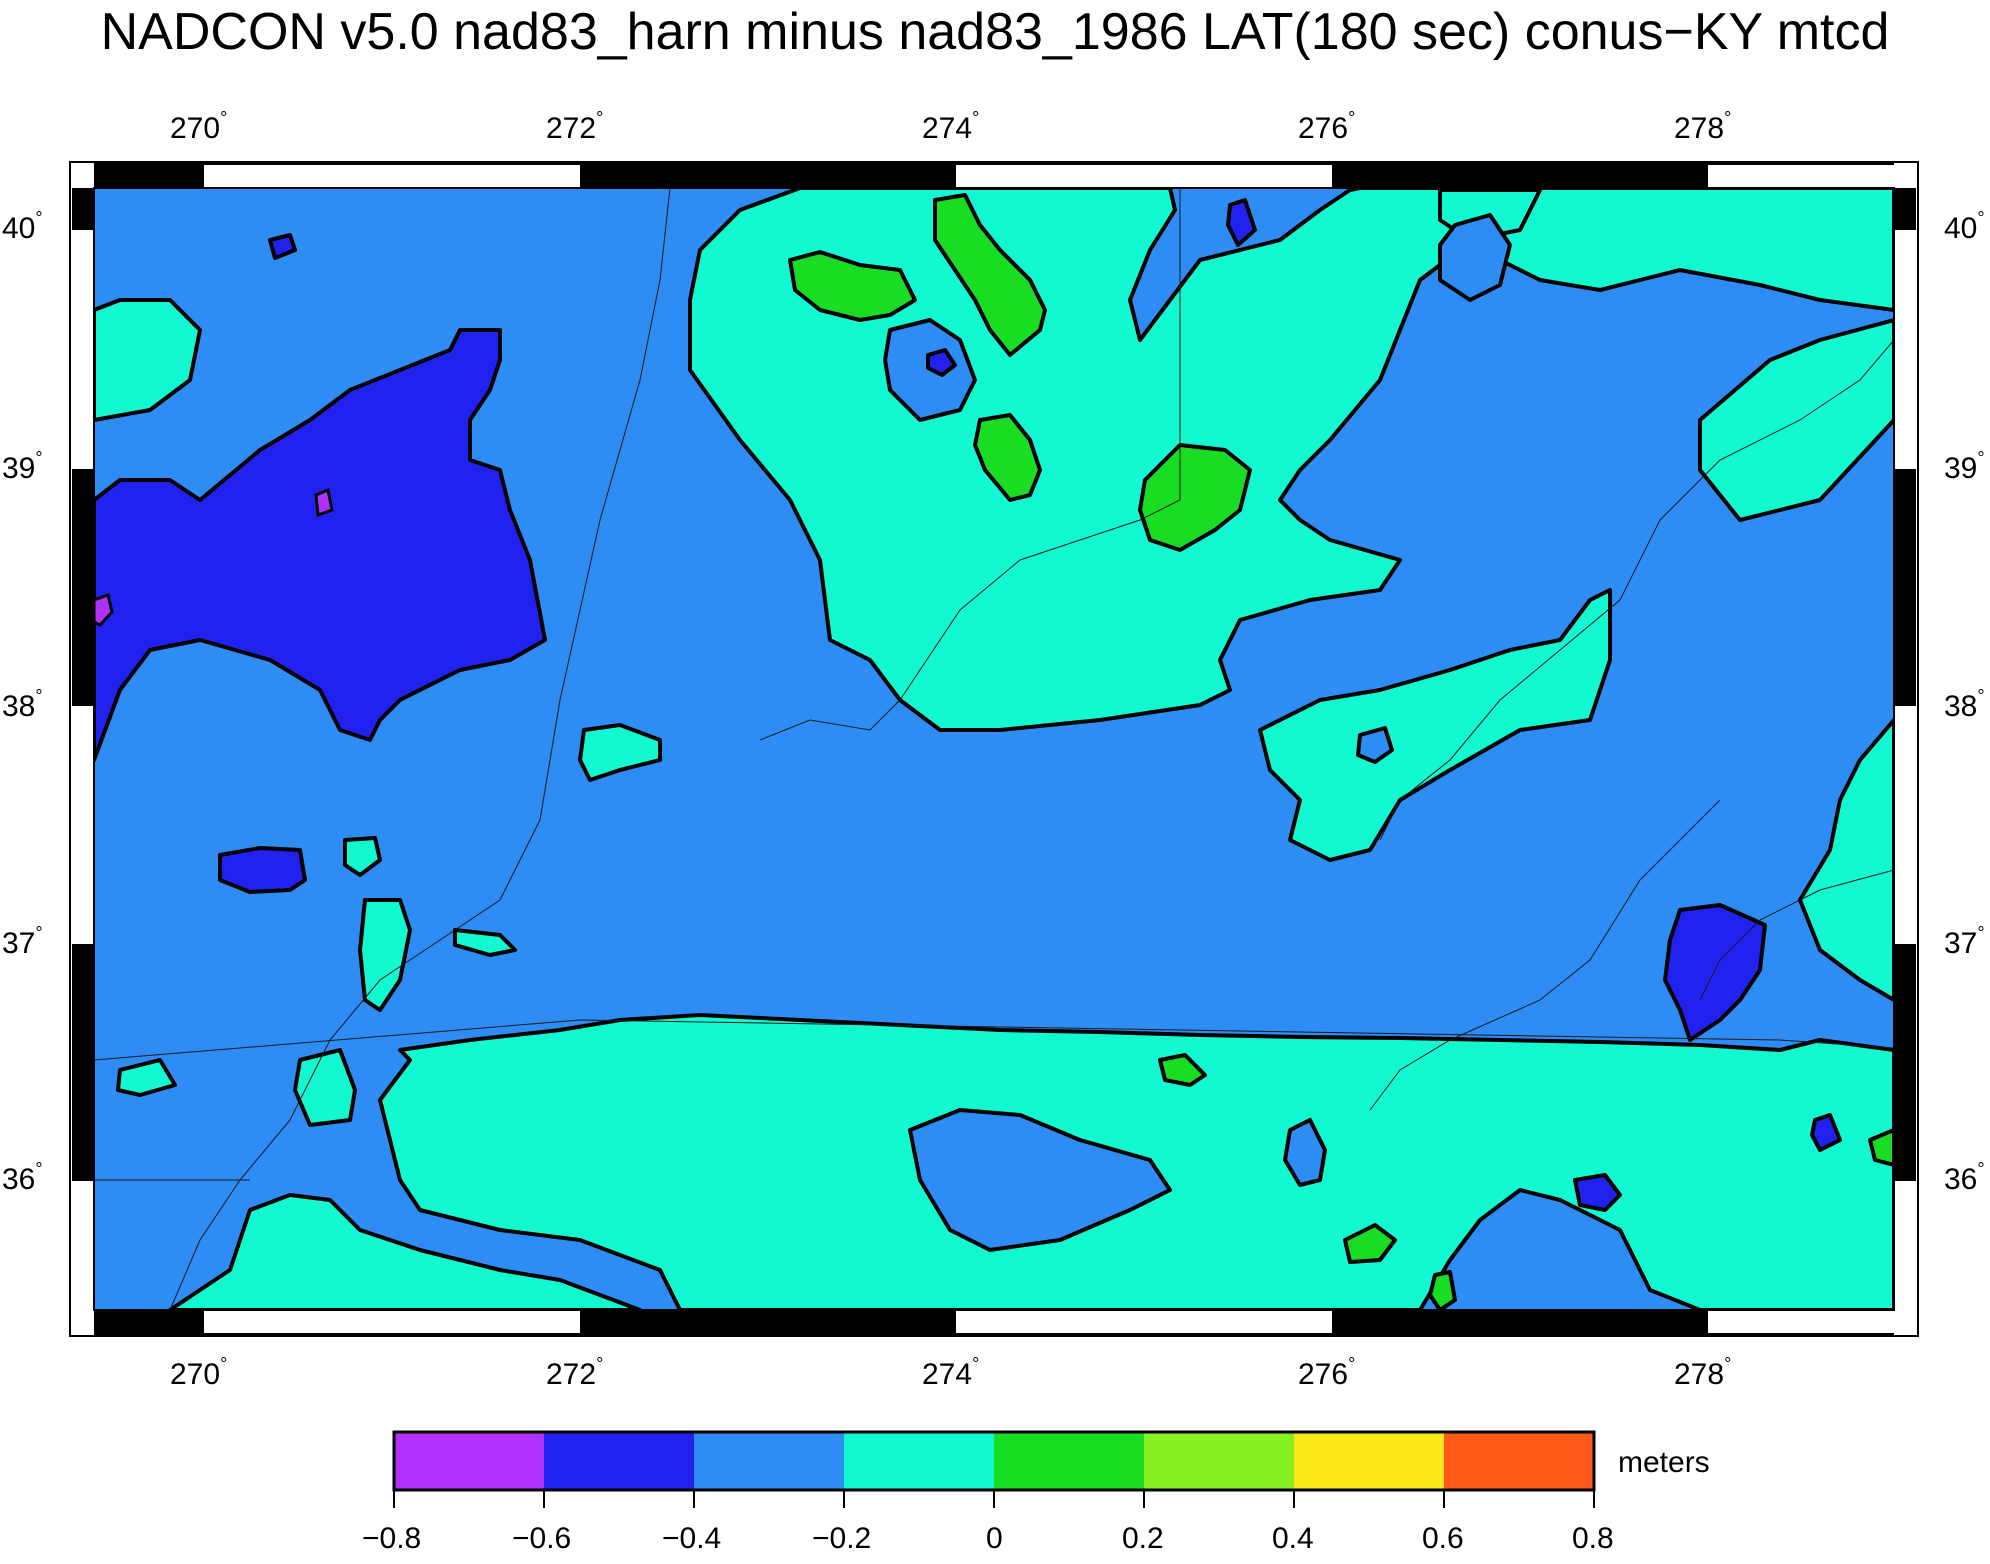 The width and height of the screenshot is (1990, 1564). Describe the element at coordinates (199, 1372) in the screenshot. I see `x-tick-bottom-270: 270°` at that location.